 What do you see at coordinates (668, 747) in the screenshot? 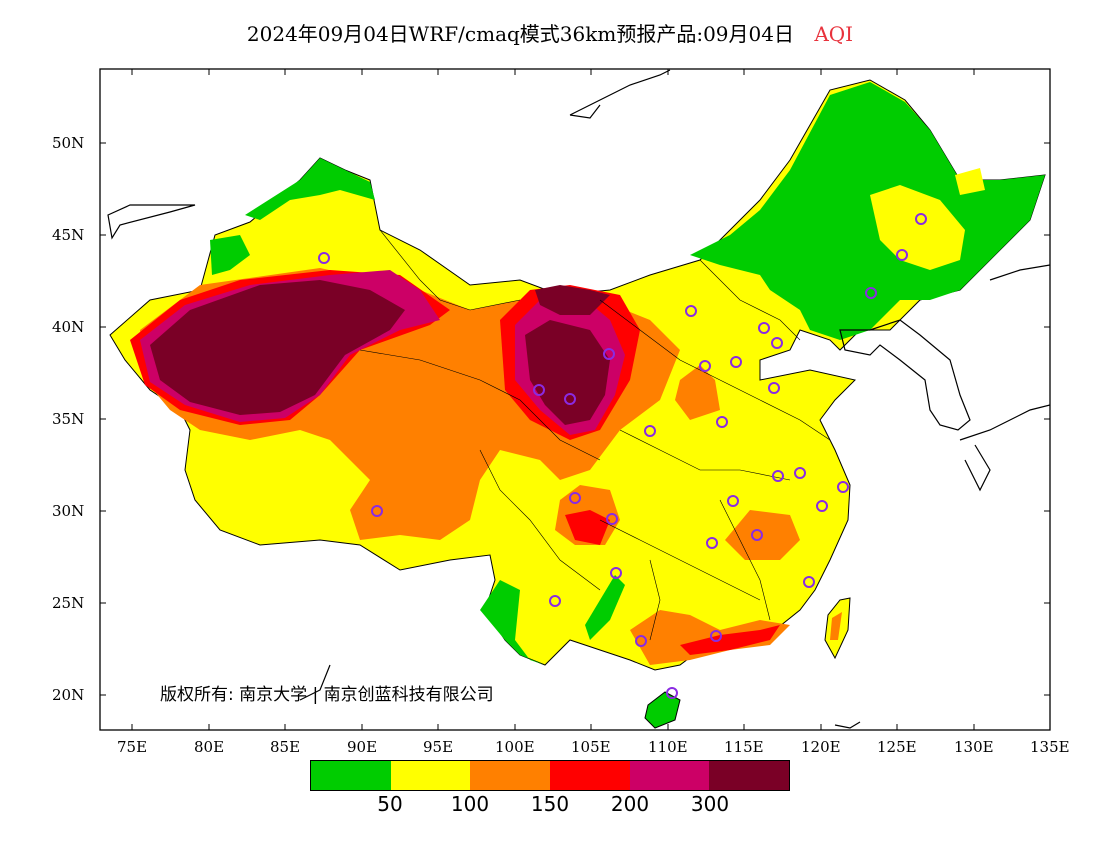
I see `lon-label-110e: 110E` at bounding box center [668, 747].